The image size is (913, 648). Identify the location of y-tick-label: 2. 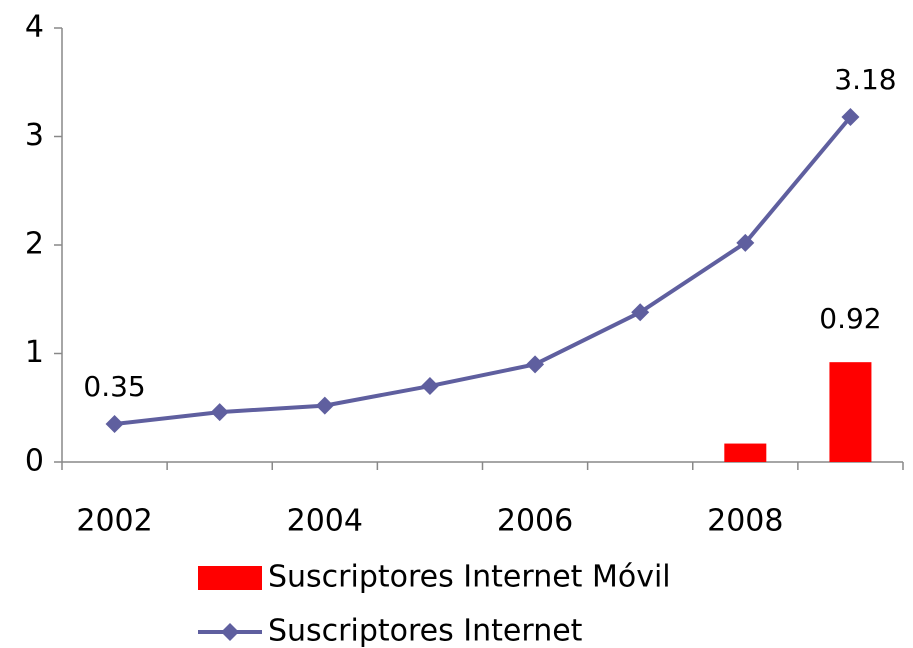
(34, 244).